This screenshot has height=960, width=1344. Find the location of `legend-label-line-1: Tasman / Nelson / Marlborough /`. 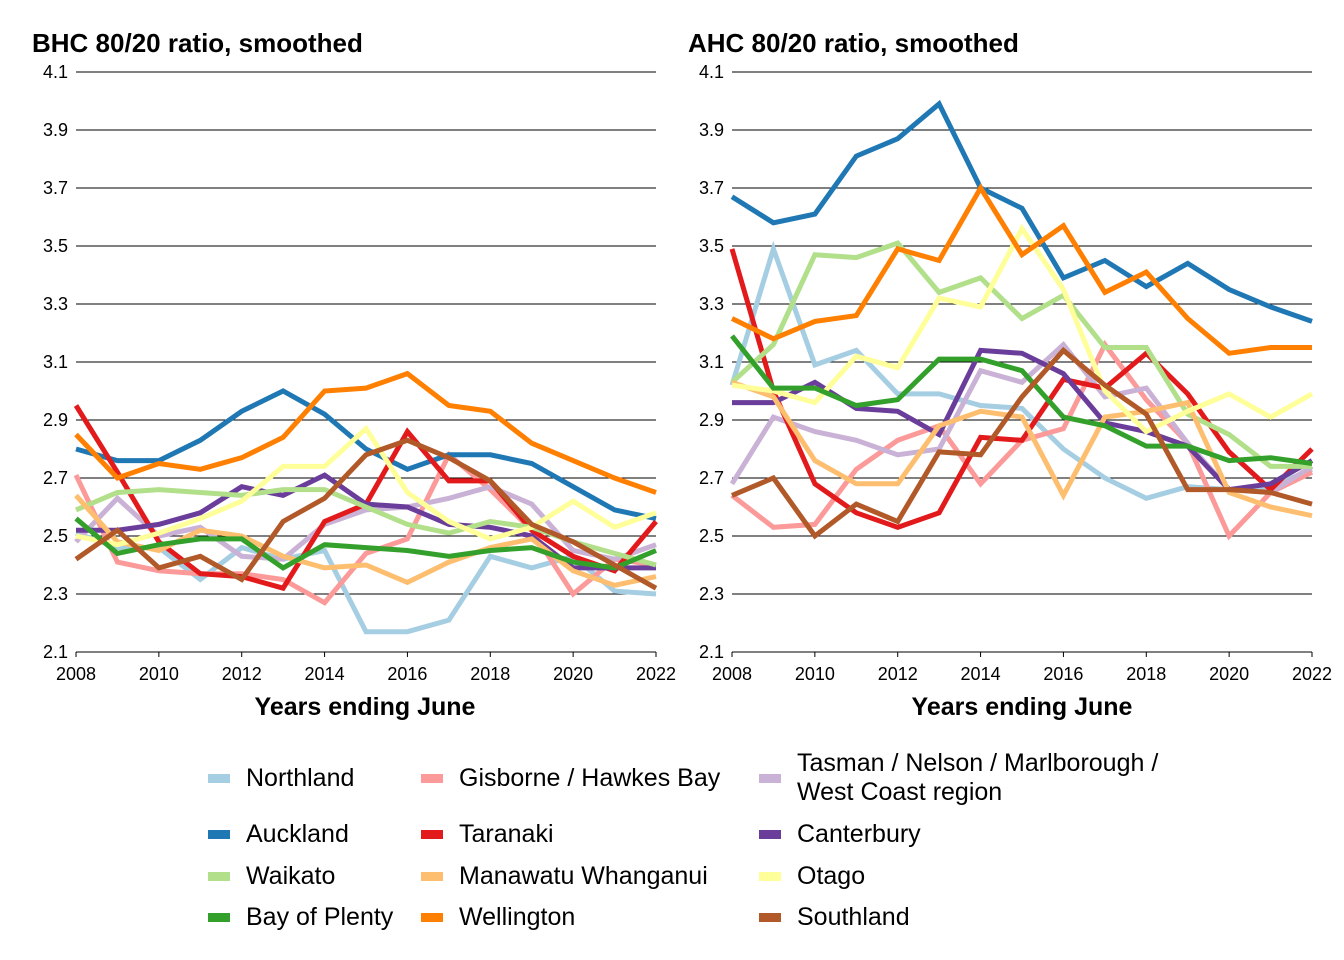

legend-label-line-1: Tasman / Nelson / Marlborough / is located at coordinates (978, 763).